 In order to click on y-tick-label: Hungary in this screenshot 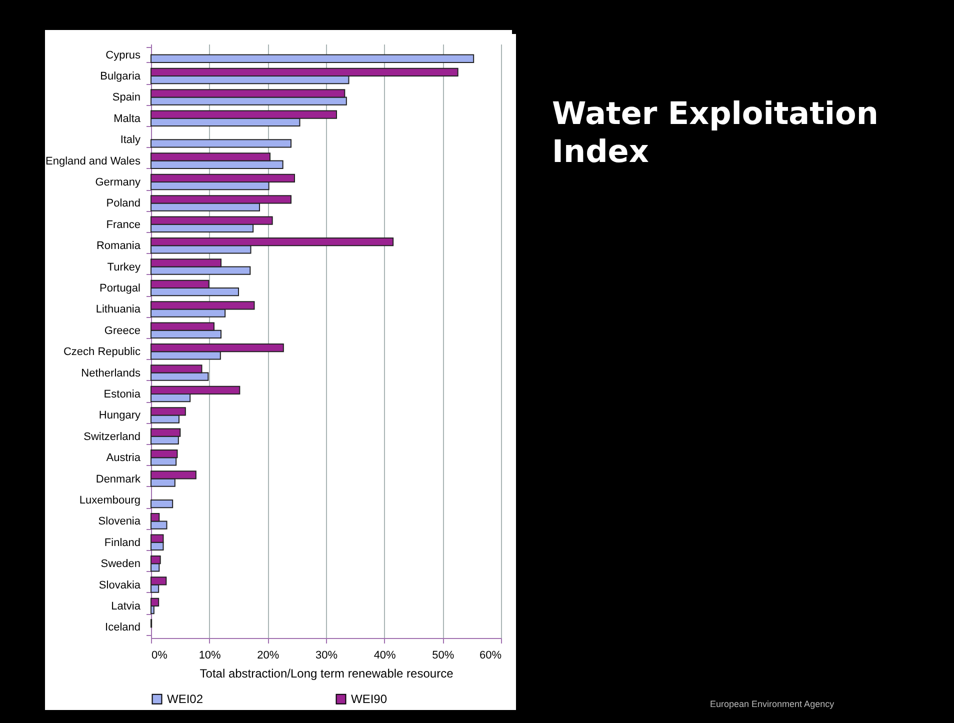, I will do `click(119, 416)`.